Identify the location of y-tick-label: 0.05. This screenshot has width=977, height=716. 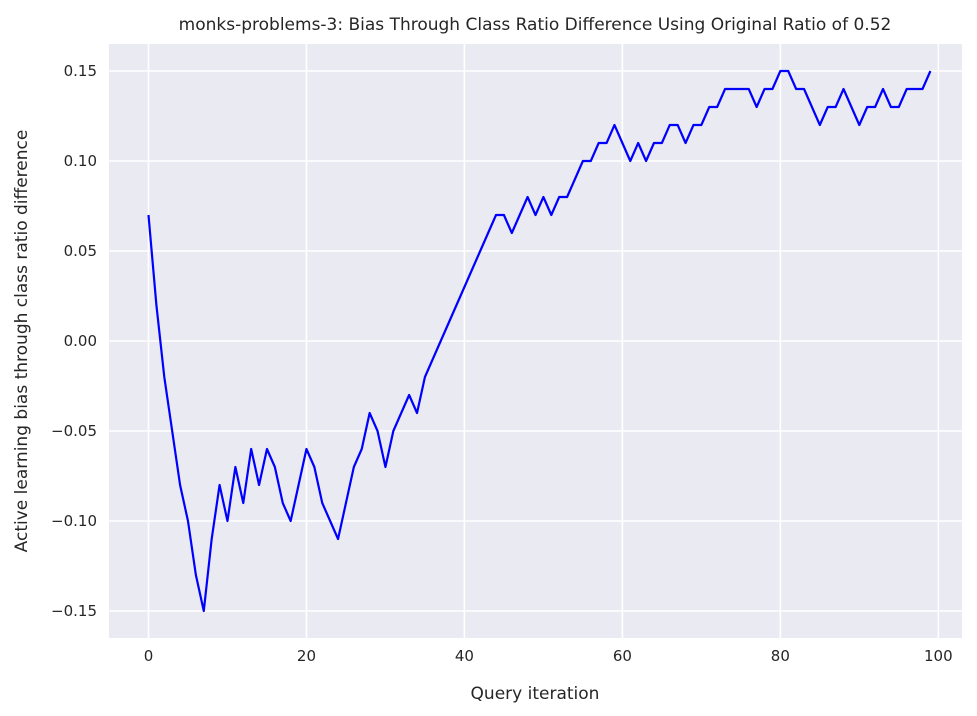
(80, 251).